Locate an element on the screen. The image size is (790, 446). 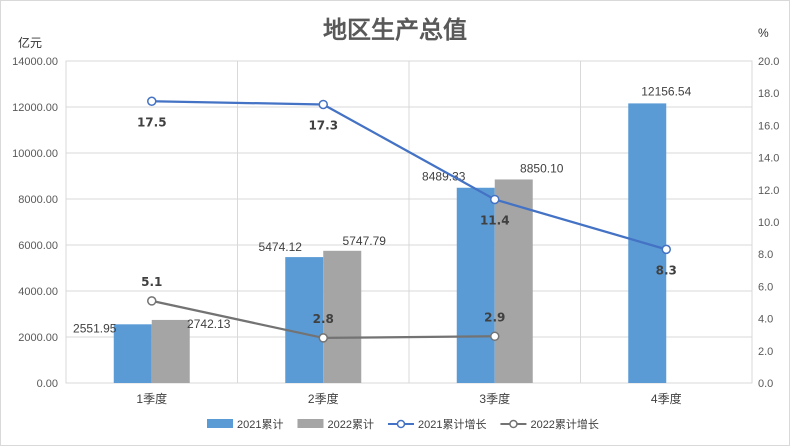
bar-data-label: 8489.33 is located at coordinates (444, 177).